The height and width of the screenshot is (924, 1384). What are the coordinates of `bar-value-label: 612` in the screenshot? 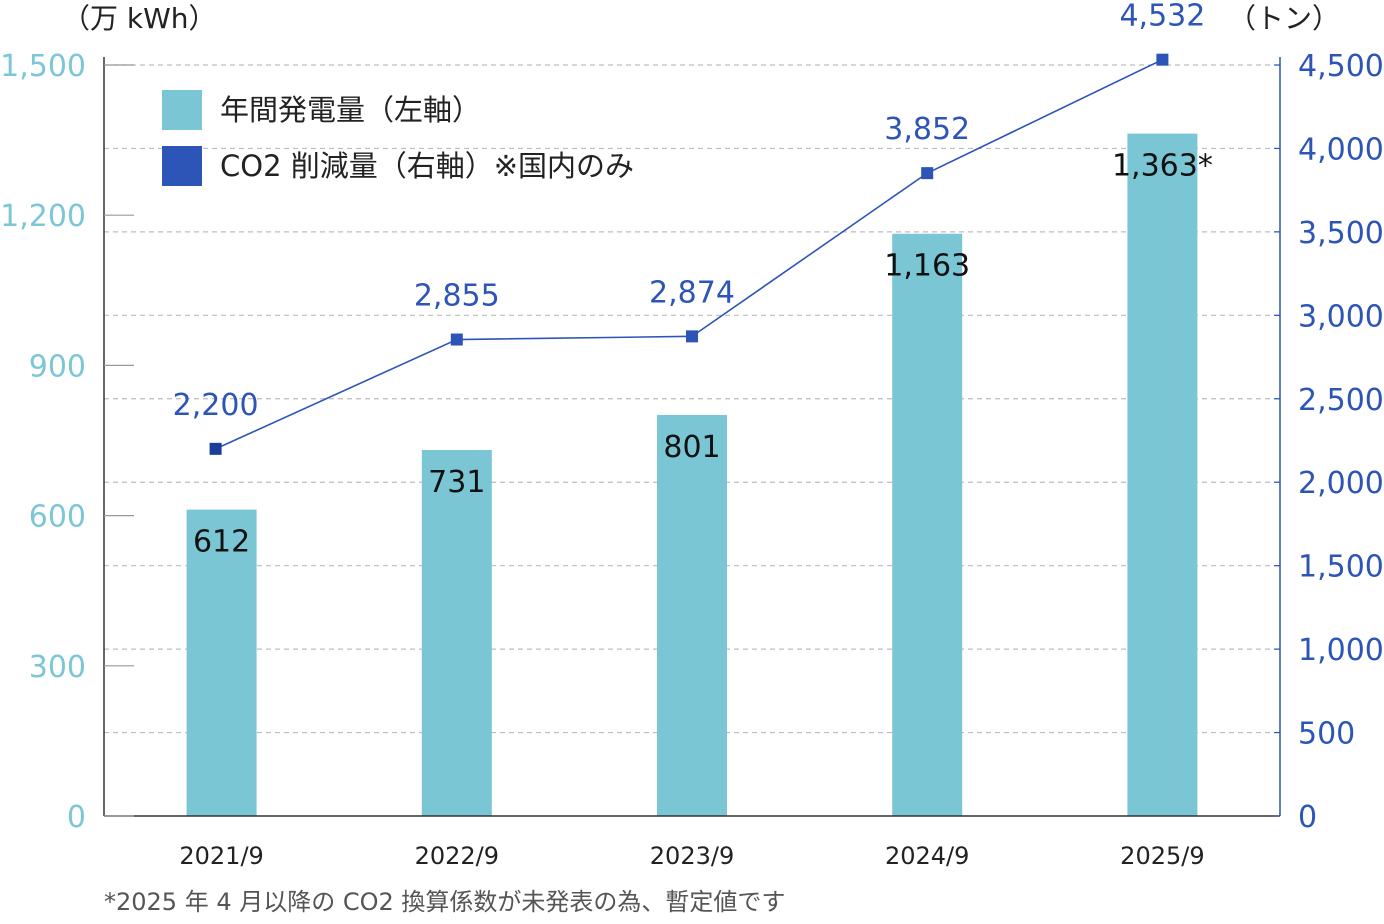 It's located at (221, 542).